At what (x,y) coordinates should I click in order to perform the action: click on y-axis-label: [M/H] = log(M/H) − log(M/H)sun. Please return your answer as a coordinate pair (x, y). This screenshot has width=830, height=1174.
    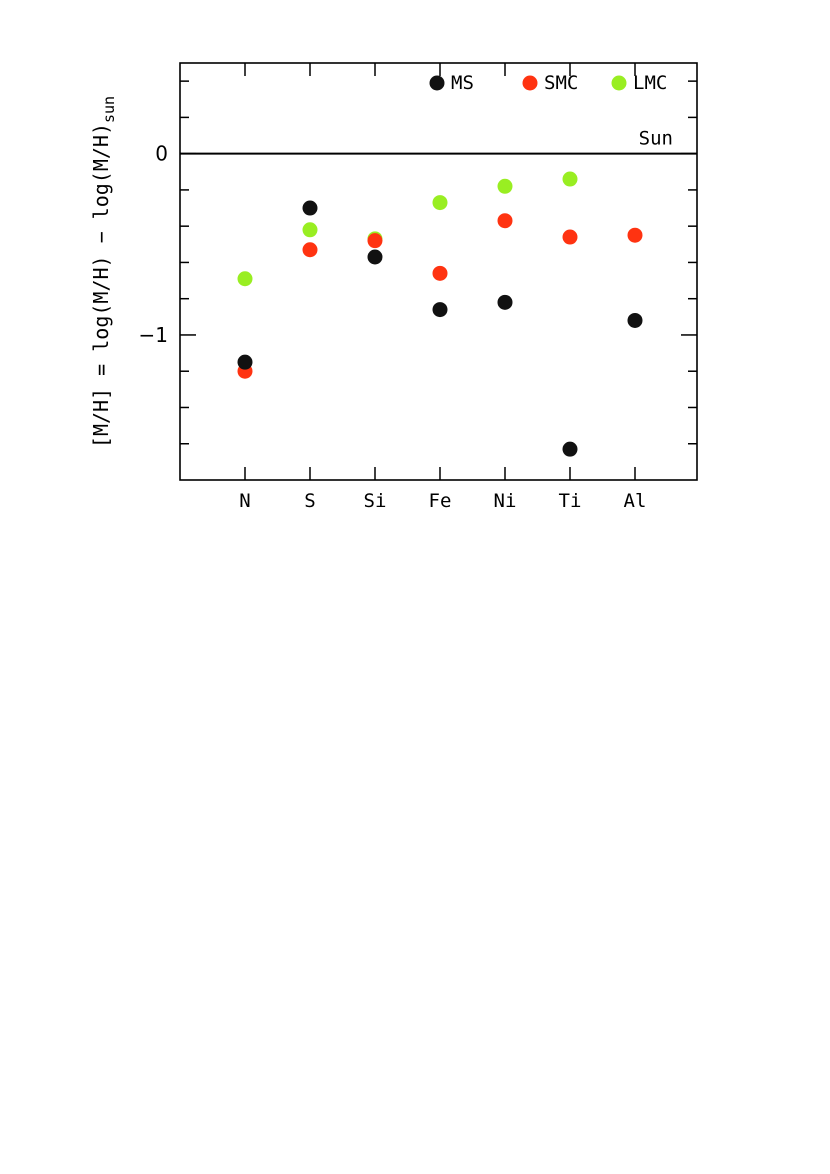
    Looking at the image, I should click on (103, 272).